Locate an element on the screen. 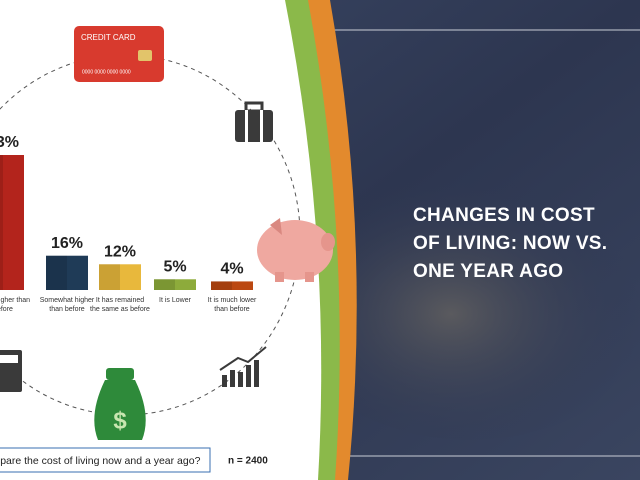 Image resolution: width=640 pixels, height=480 pixels. title-line: OF LIVING: NOW VS. is located at coordinates (510, 243).